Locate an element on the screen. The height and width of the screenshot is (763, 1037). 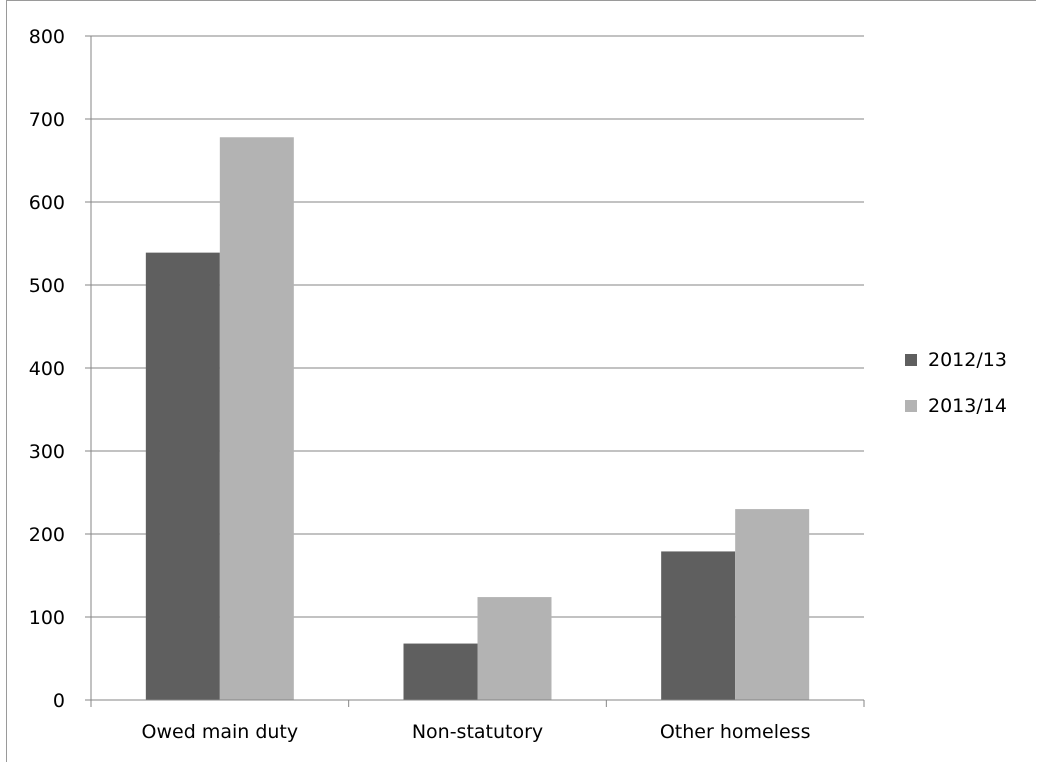
y-tick-label: 400 is located at coordinates (47, 369).